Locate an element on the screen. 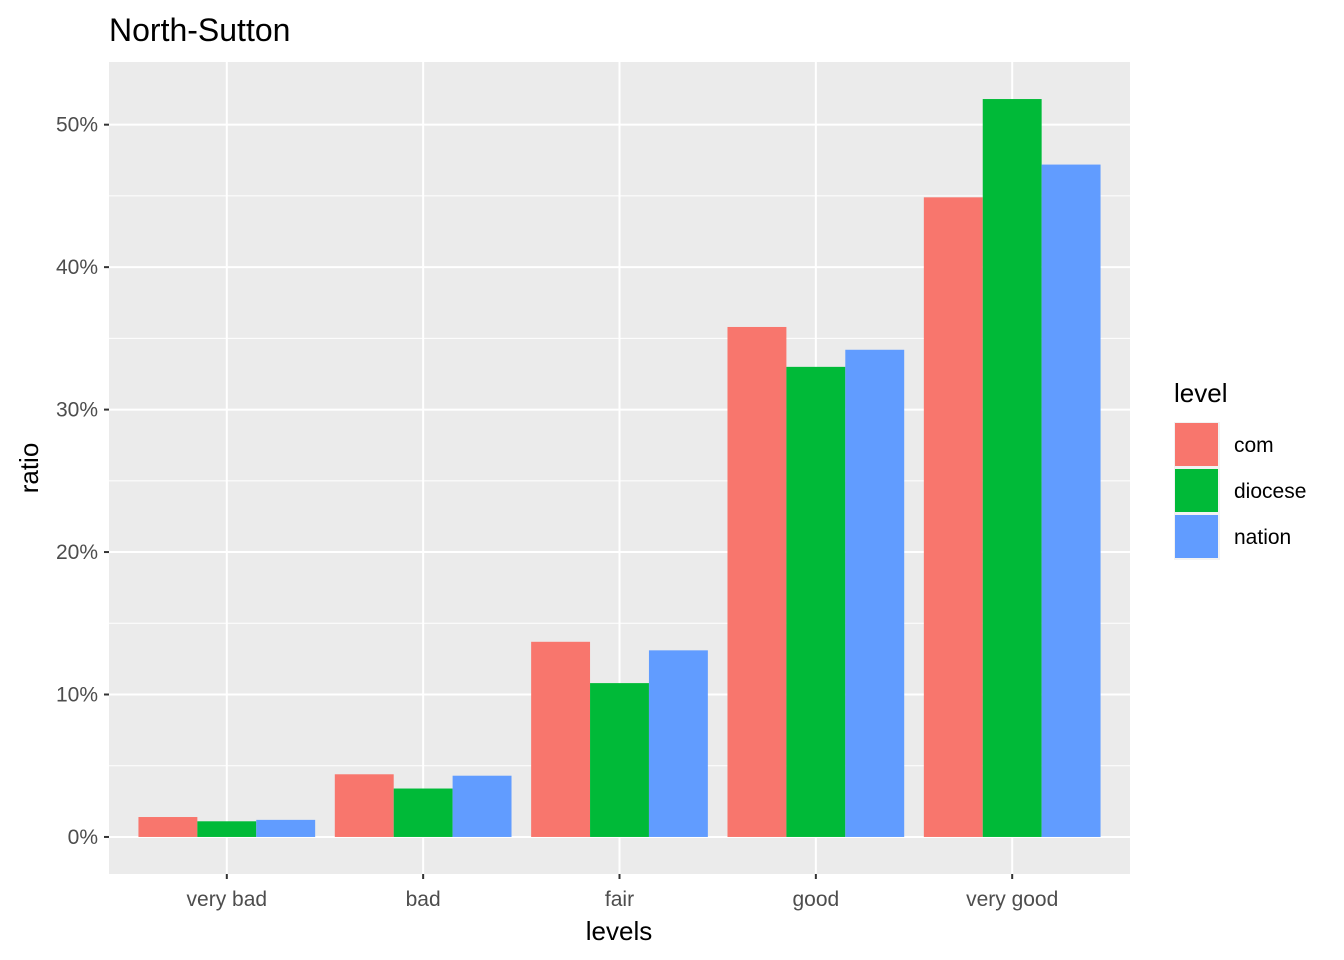  y-tick-label: 40% is located at coordinates (77, 267).